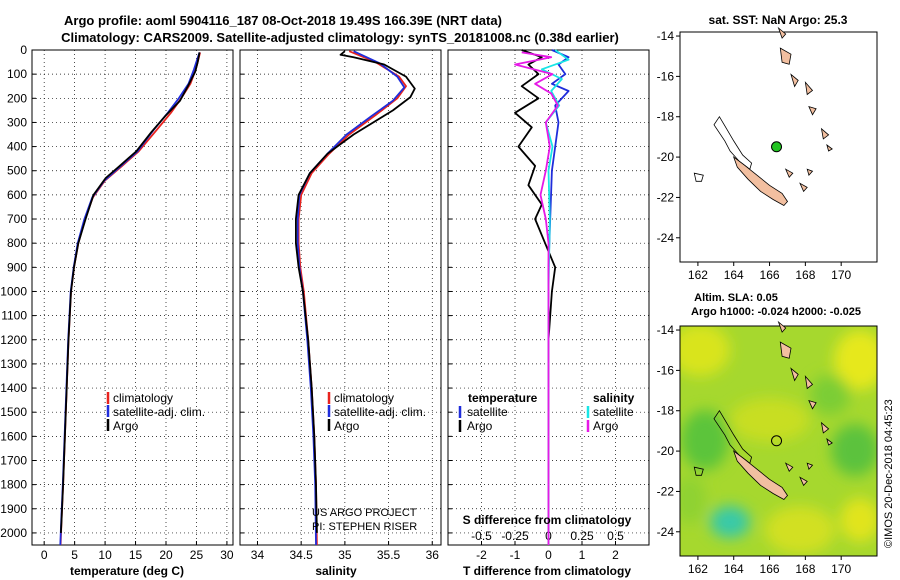 Image resolution: width=900 pixels, height=580 pixels. What do you see at coordinates (480, 426) in the screenshot?
I see `legend-t-argo-label: Argo` at bounding box center [480, 426].